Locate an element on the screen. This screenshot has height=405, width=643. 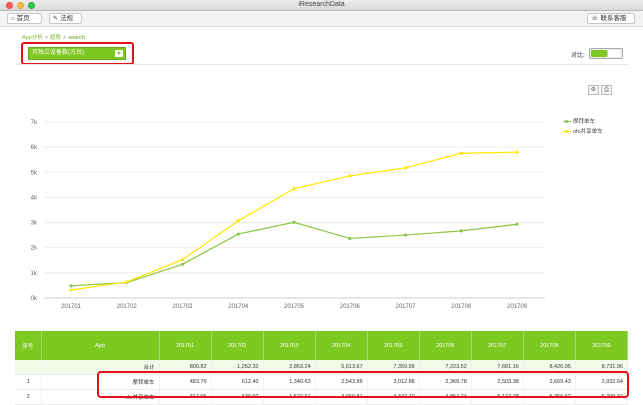
breadcrumb-trend: 趋势 is located at coordinates (56, 38).